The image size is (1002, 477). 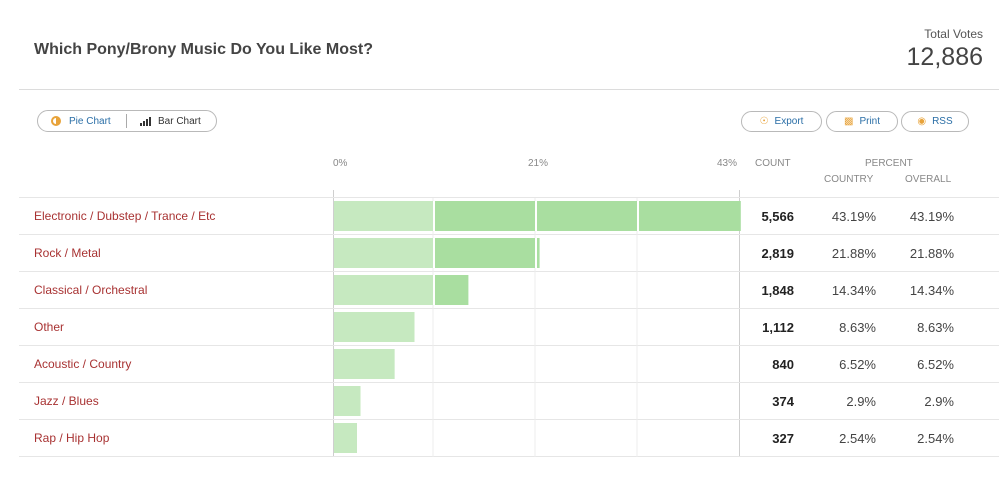 What do you see at coordinates (56, 121) in the screenshot?
I see `pie-chart-icon` at bounding box center [56, 121].